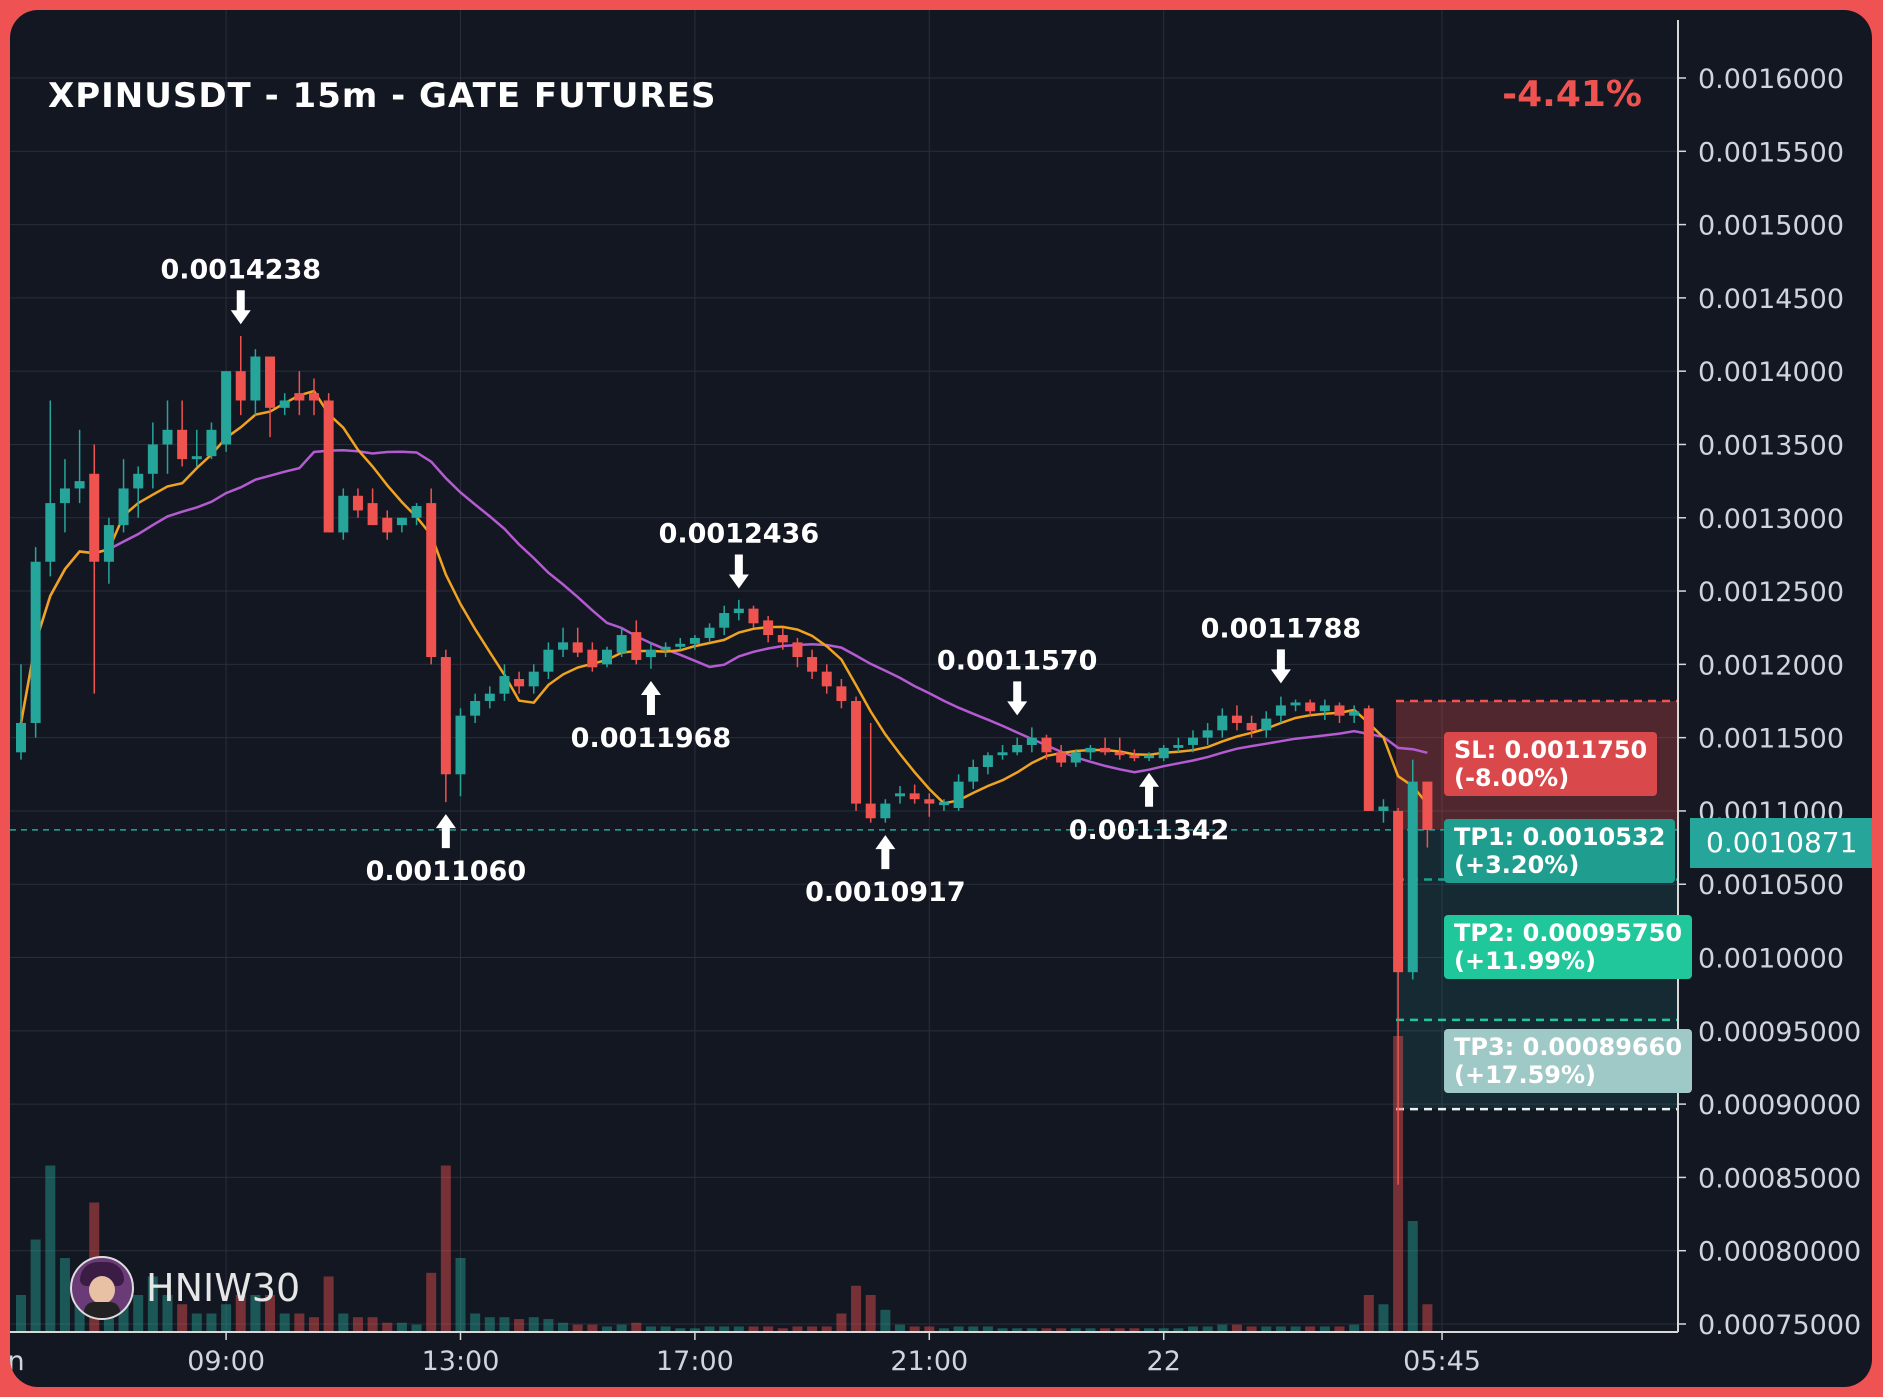  What do you see at coordinates (461, 1361) in the screenshot?
I see `x-tick-label: 13:00` at bounding box center [461, 1361].